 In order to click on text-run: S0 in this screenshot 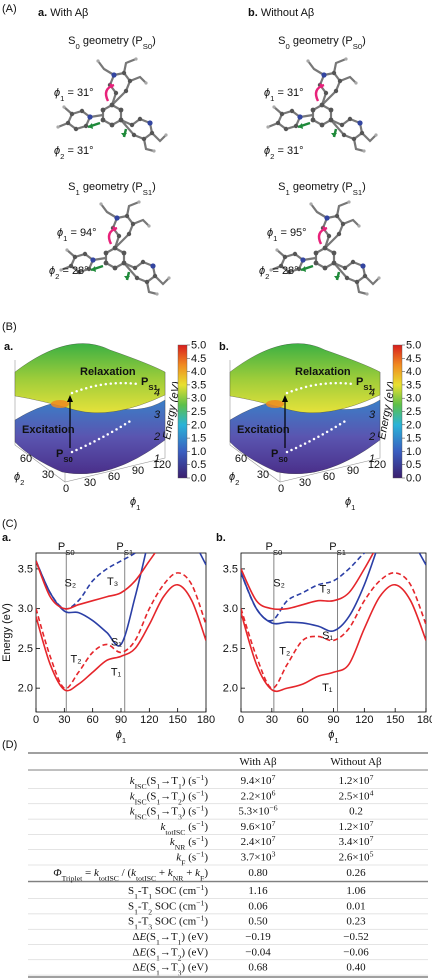, I will do `click(67, 459)`.